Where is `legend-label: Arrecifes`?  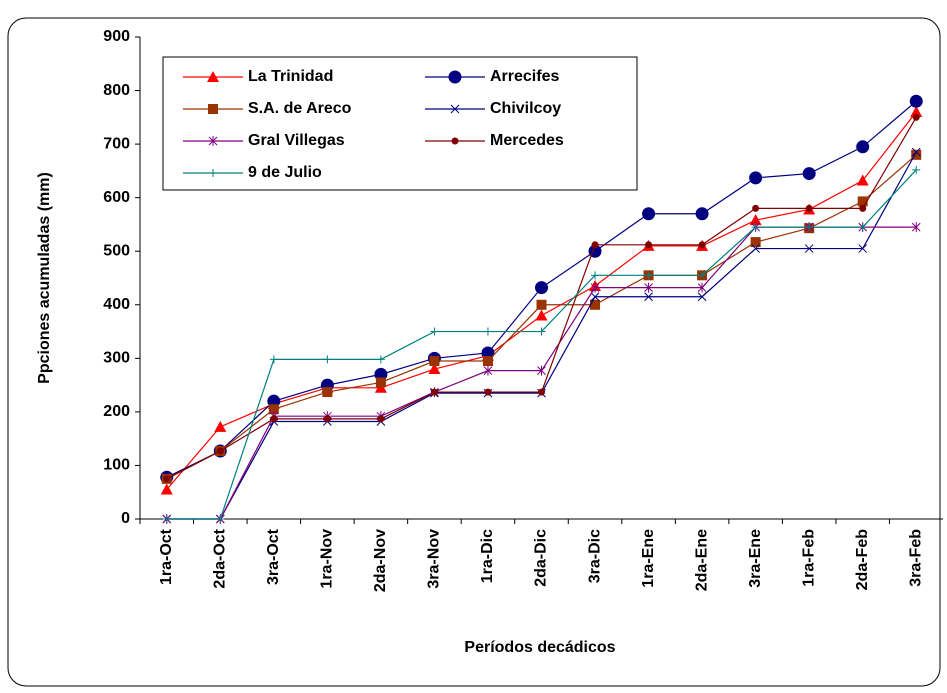
legend-label: Arrecifes is located at coordinates (524, 76).